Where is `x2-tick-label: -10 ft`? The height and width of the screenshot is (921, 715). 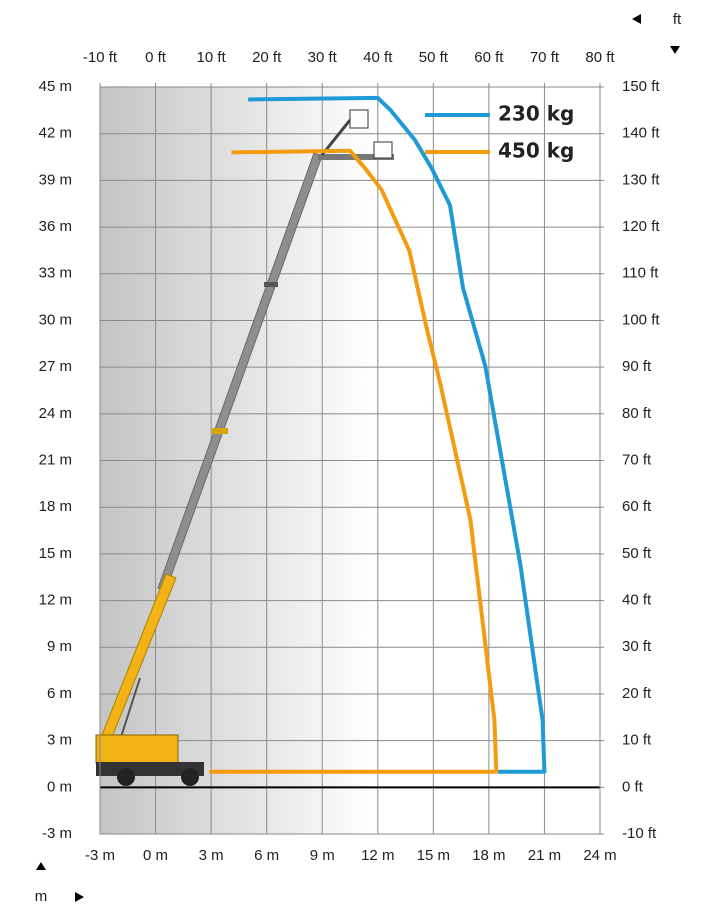 x2-tick-label: -10 ft is located at coordinates (100, 57).